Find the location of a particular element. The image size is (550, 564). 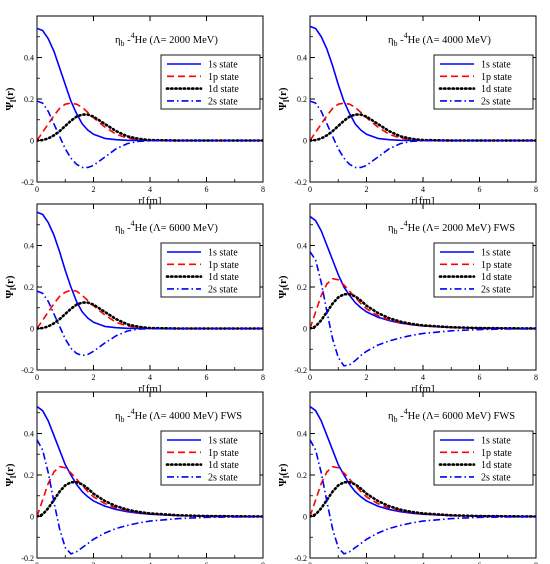

chart-title: ηb -4He (Λ= 4000 MeV) is located at coordinates (439, 39).